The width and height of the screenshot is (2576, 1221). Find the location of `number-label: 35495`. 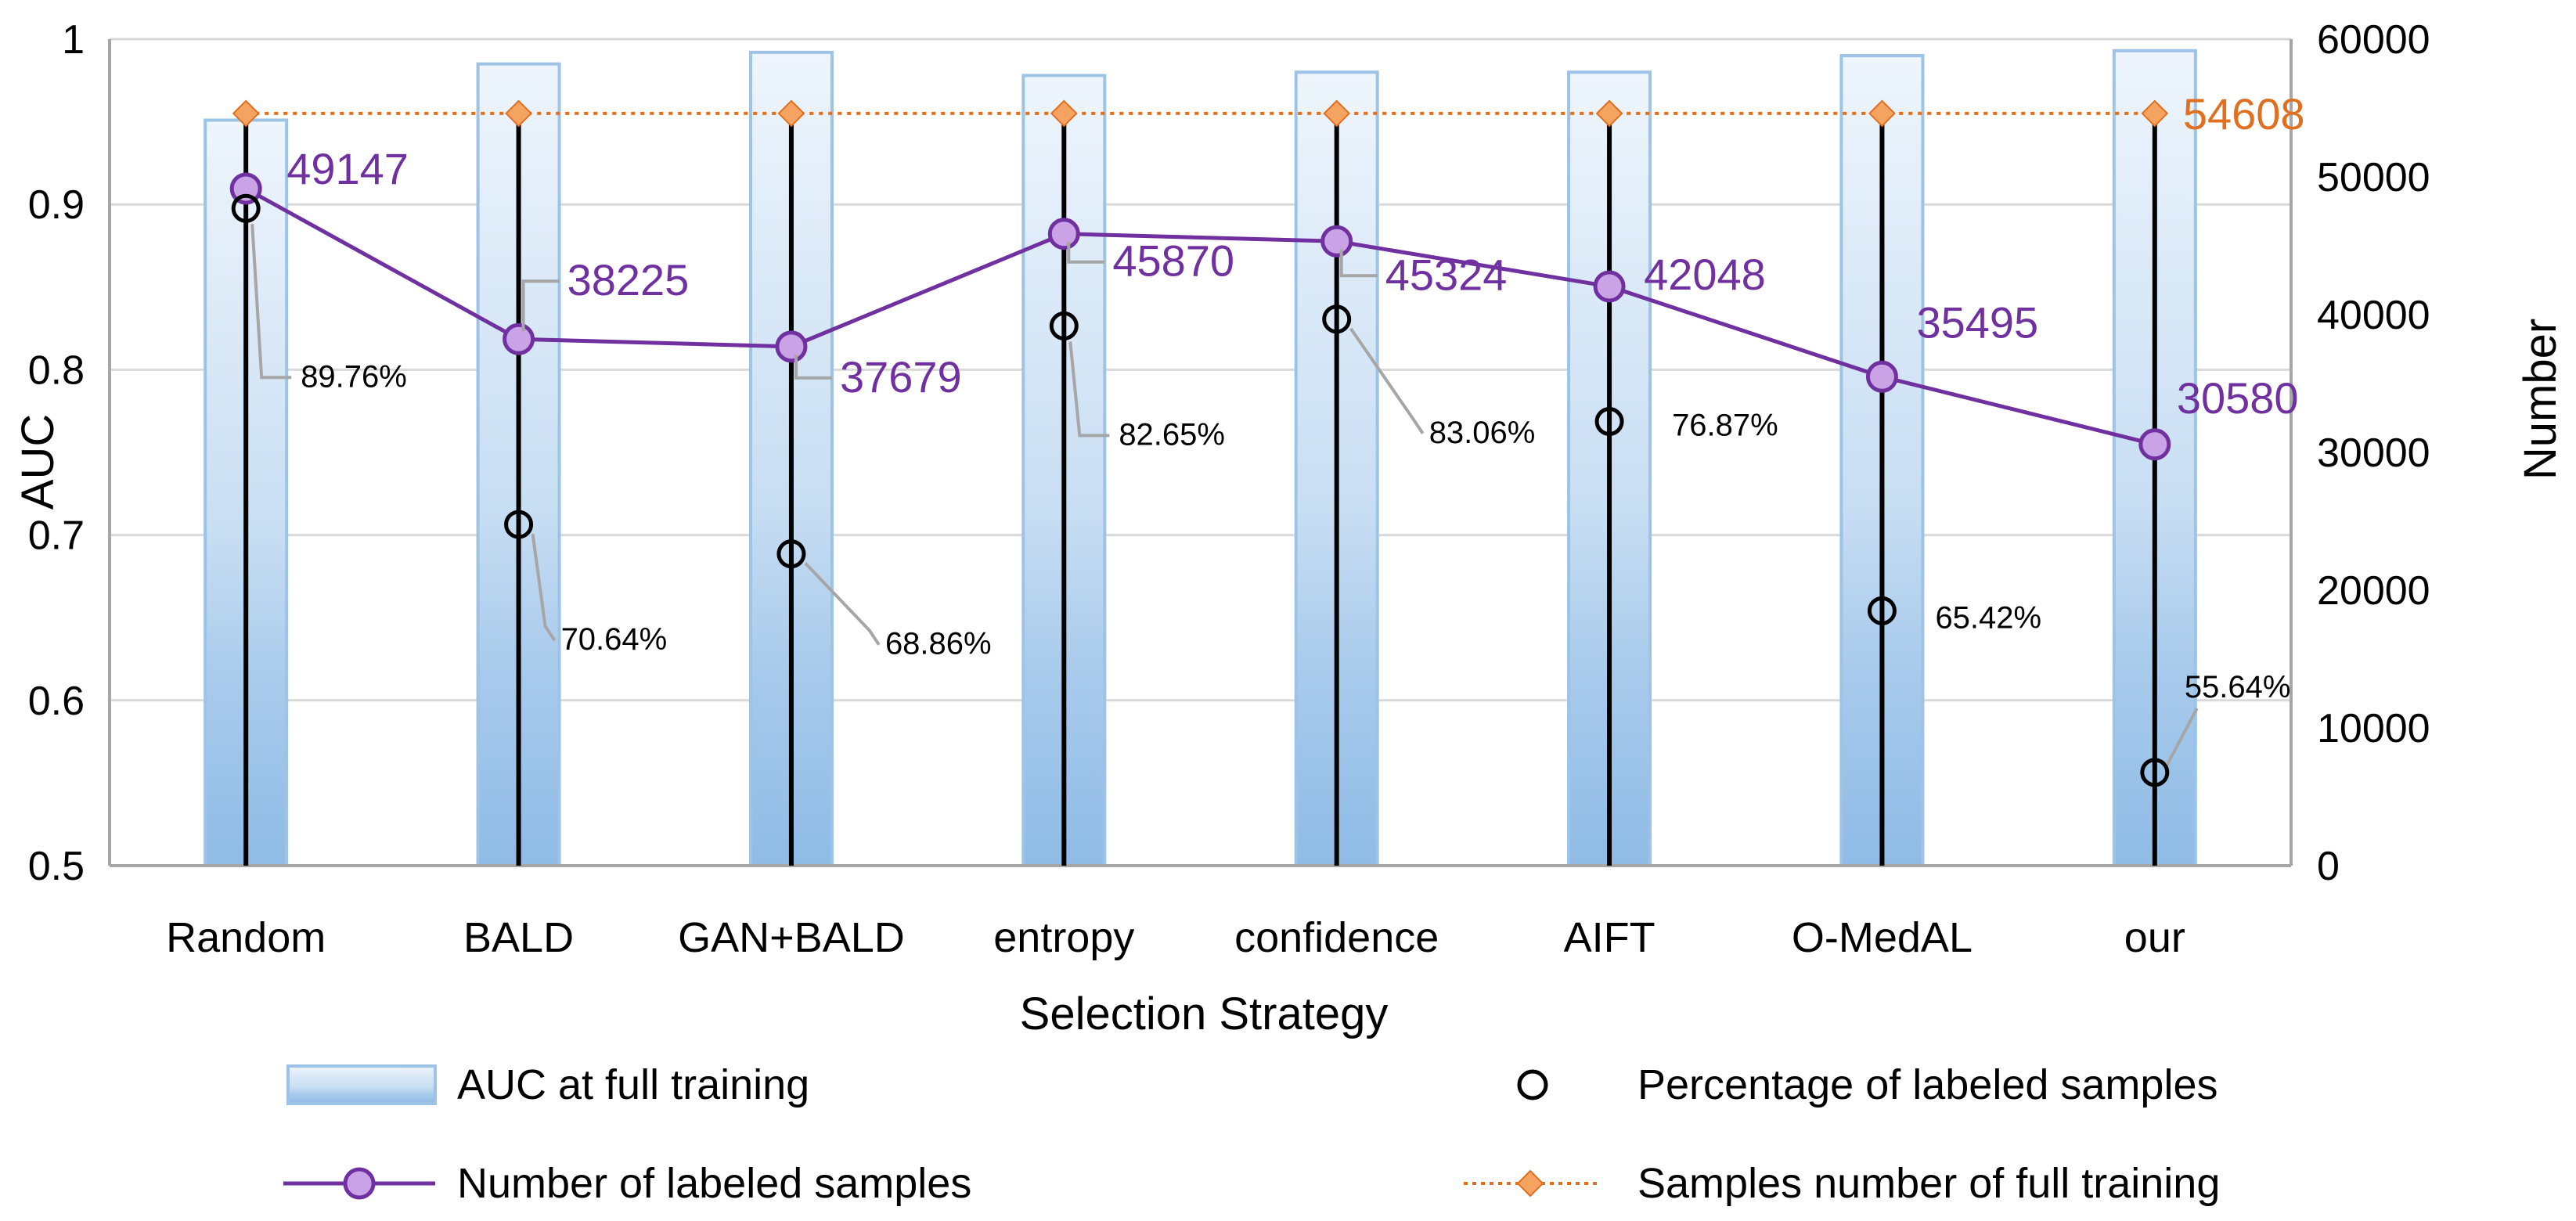

number-label: 35495 is located at coordinates (1977, 322).